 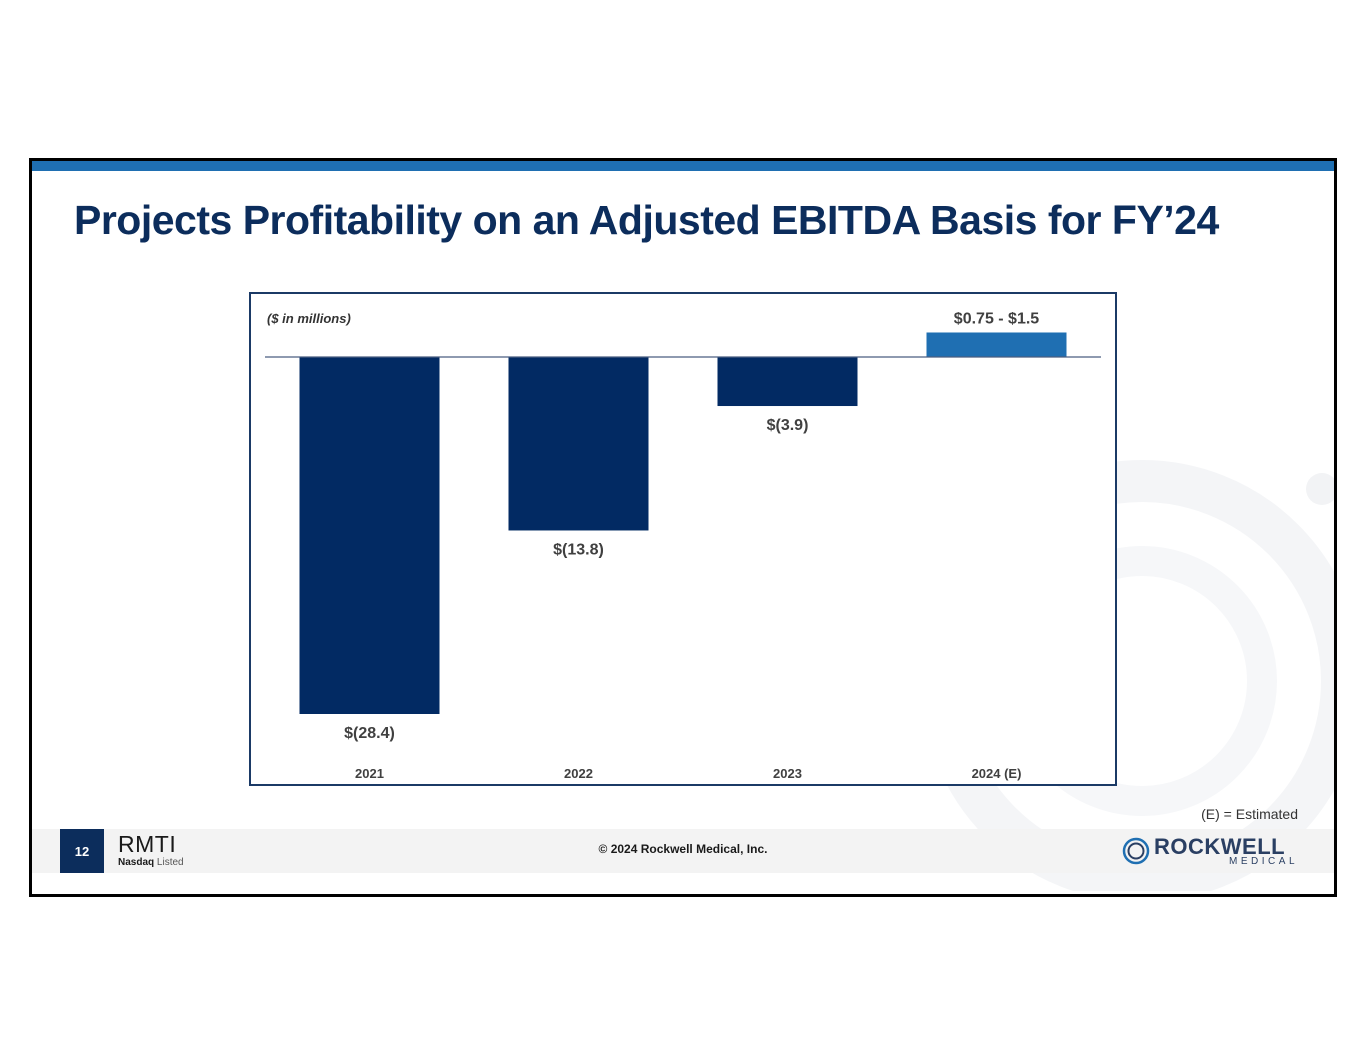 What do you see at coordinates (82, 851) in the screenshot?
I see `page-number: 12` at bounding box center [82, 851].